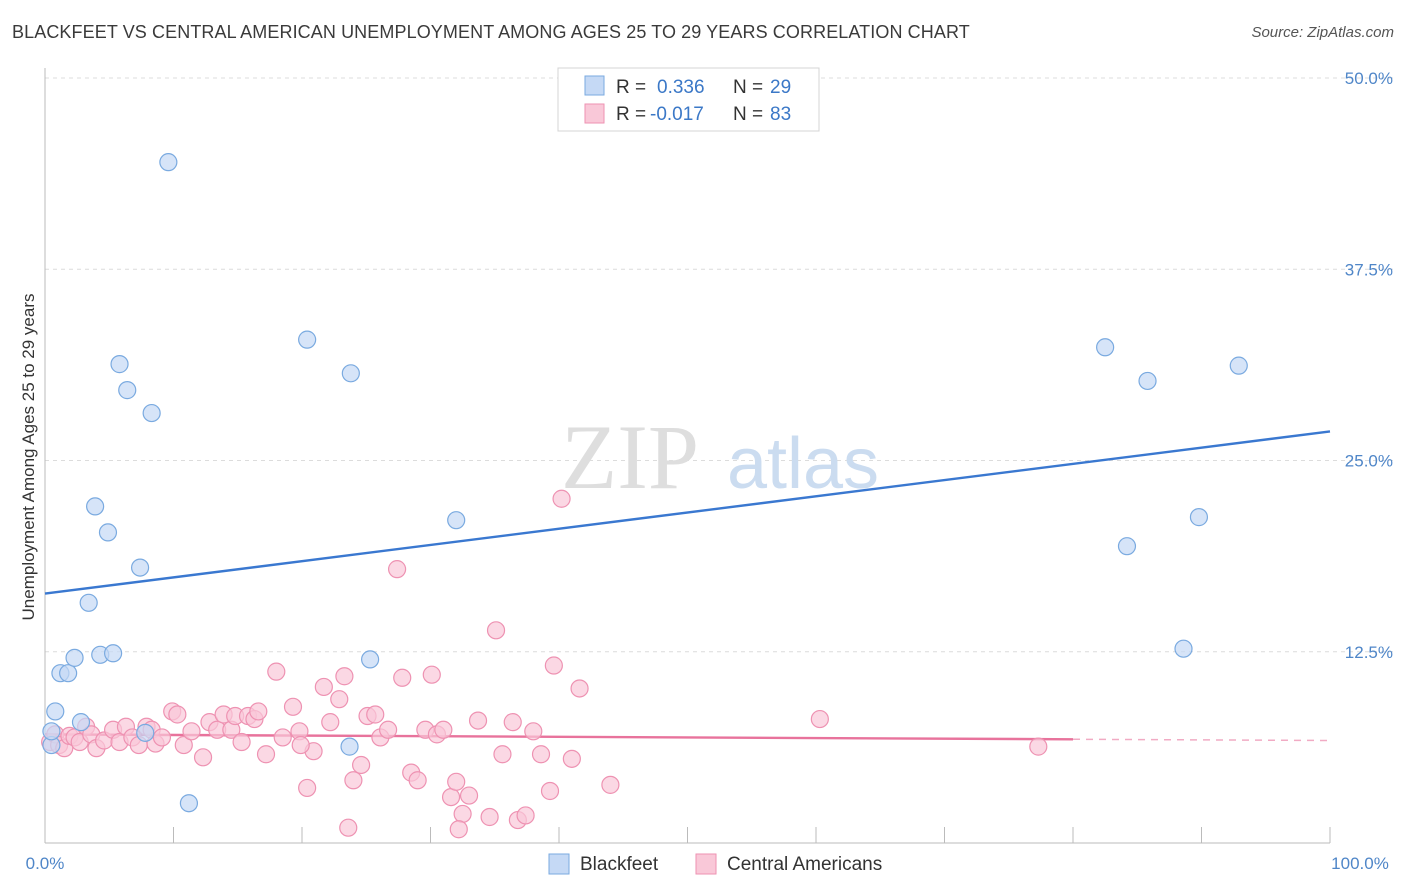 The width and height of the screenshot is (1406, 892). What do you see at coordinates (594, 113) in the screenshot?
I see `legend-swatch-central-americans` at bounding box center [594, 113].